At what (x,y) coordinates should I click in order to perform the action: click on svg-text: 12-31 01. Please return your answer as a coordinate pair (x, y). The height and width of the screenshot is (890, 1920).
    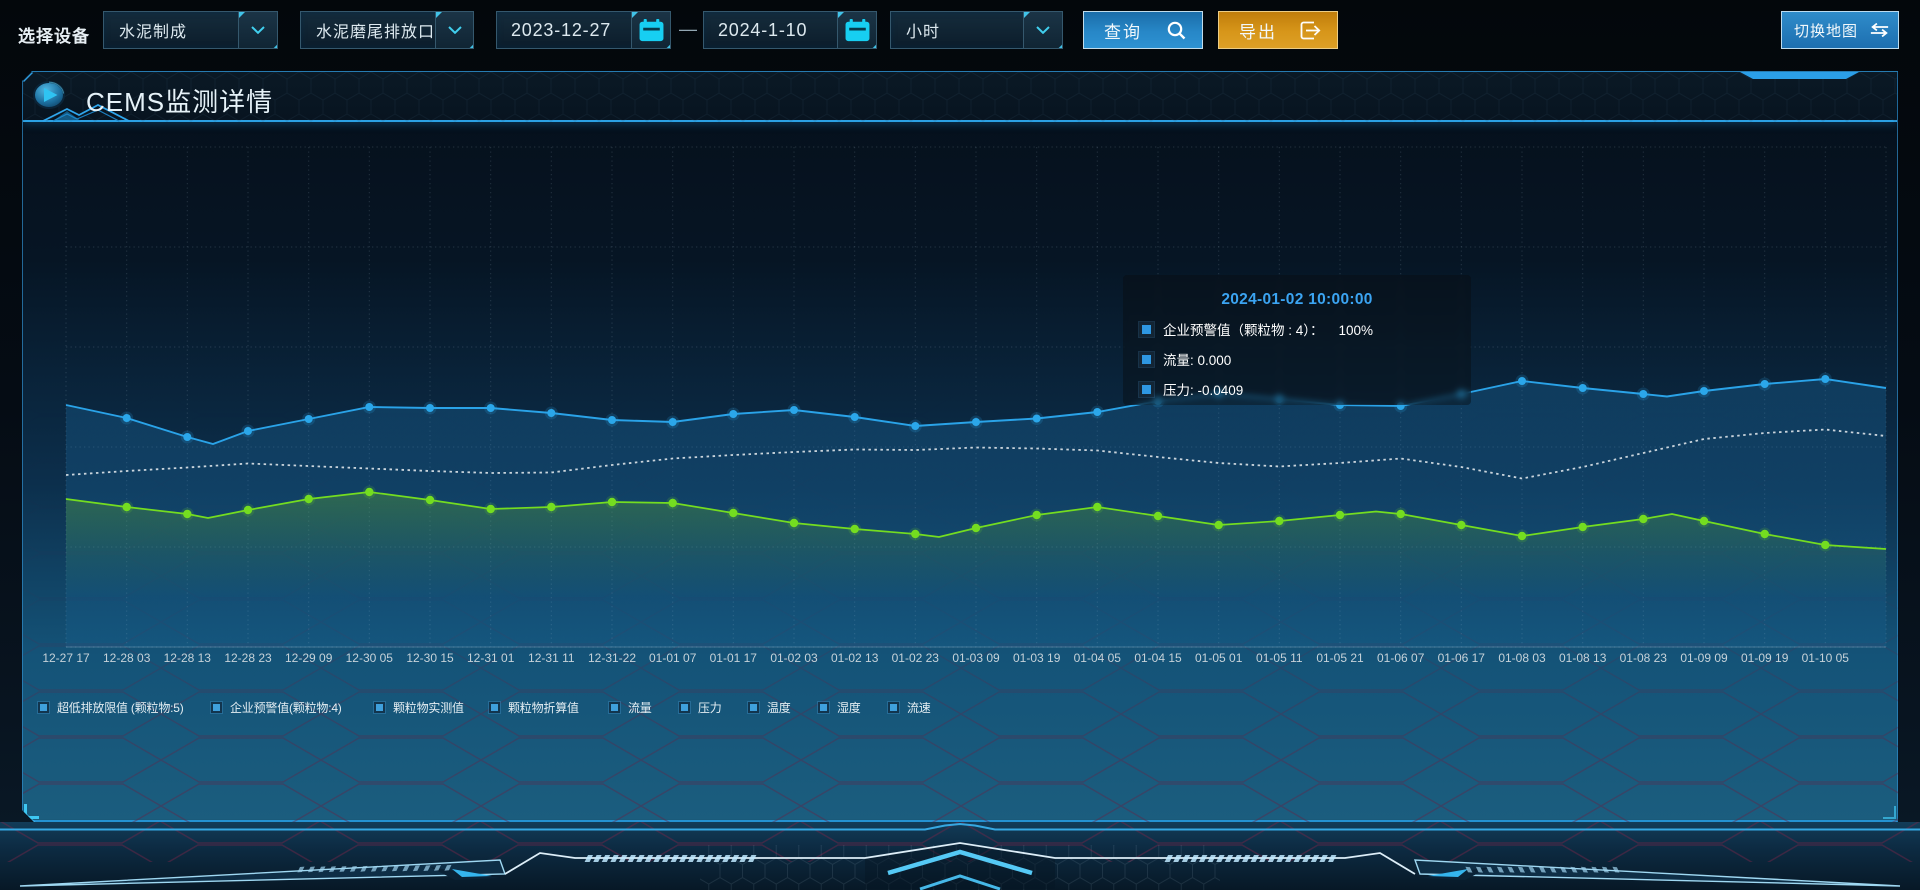
    Looking at the image, I should click on (491, 658).